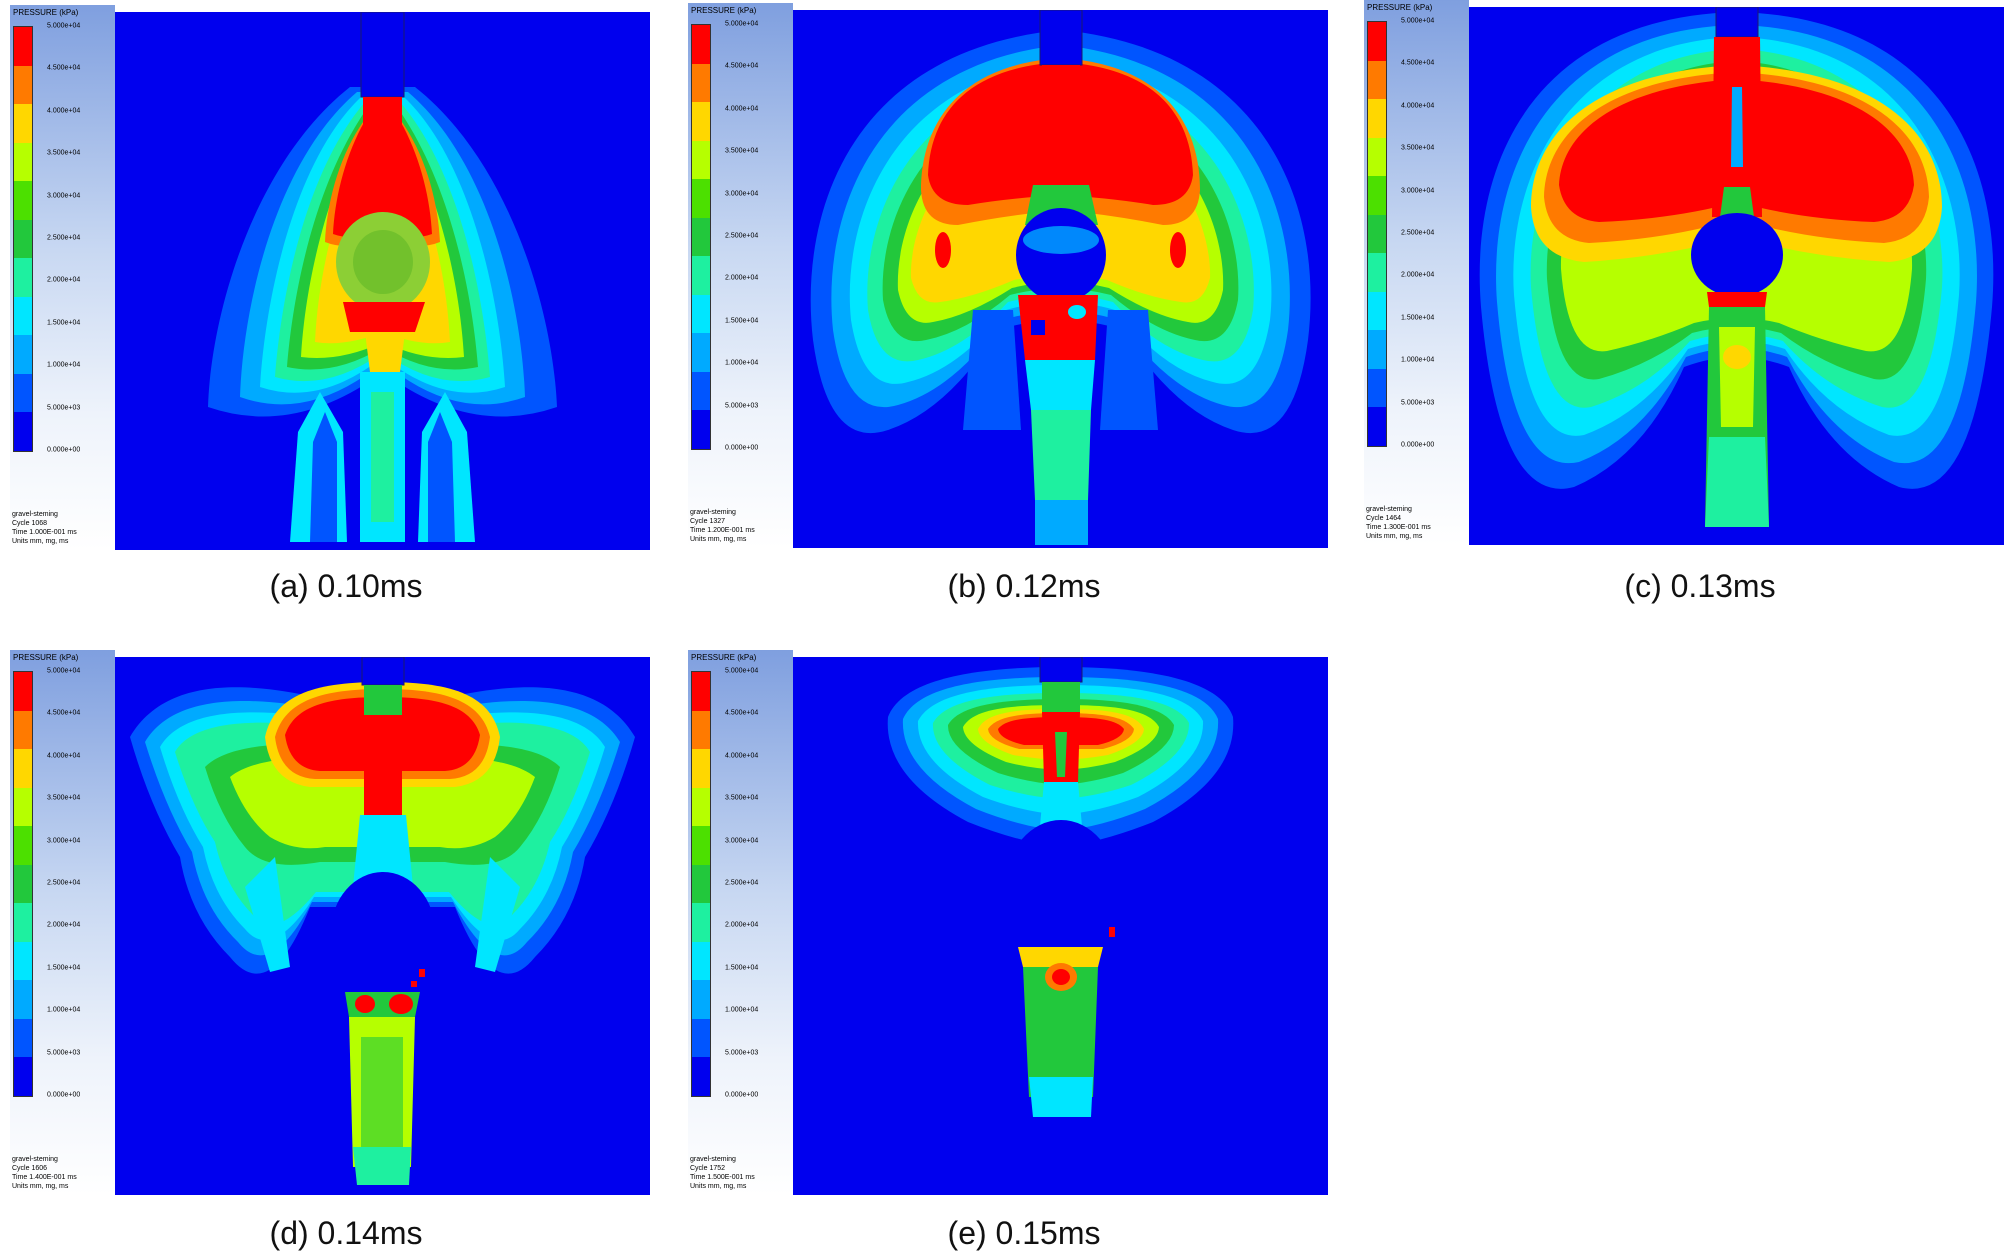  What do you see at coordinates (722, 1177) in the screenshot?
I see `time-label: Time 1.500E-001 ms` at bounding box center [722, 1177].